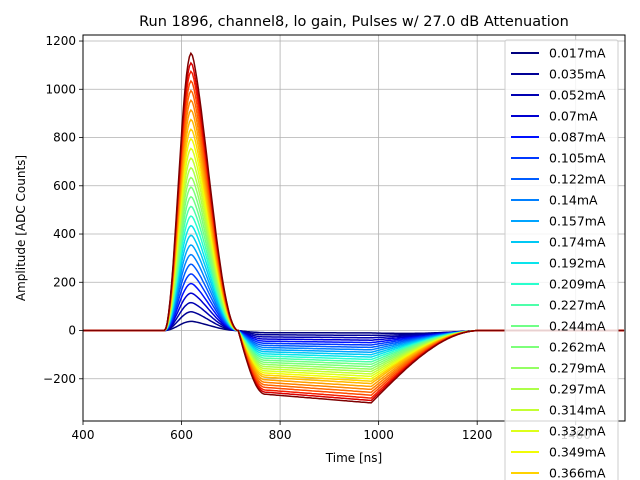  I want to click on legend-label: 0.105mA, so click(577, 158).